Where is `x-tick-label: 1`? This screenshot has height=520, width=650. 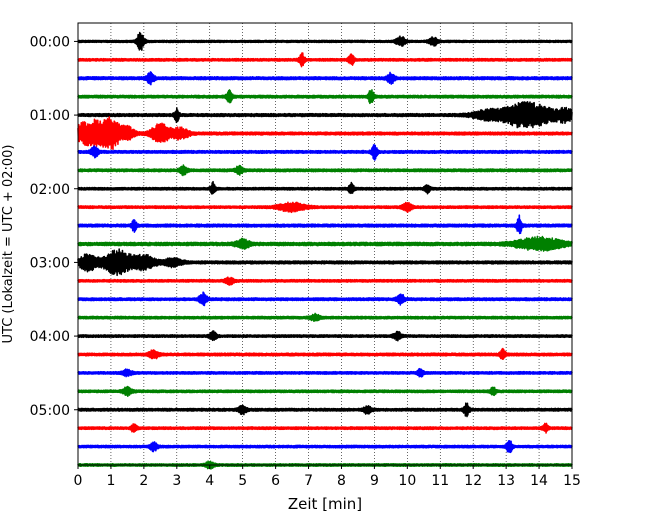
x-tick-label: 1 is located at coordinates (110, 481).